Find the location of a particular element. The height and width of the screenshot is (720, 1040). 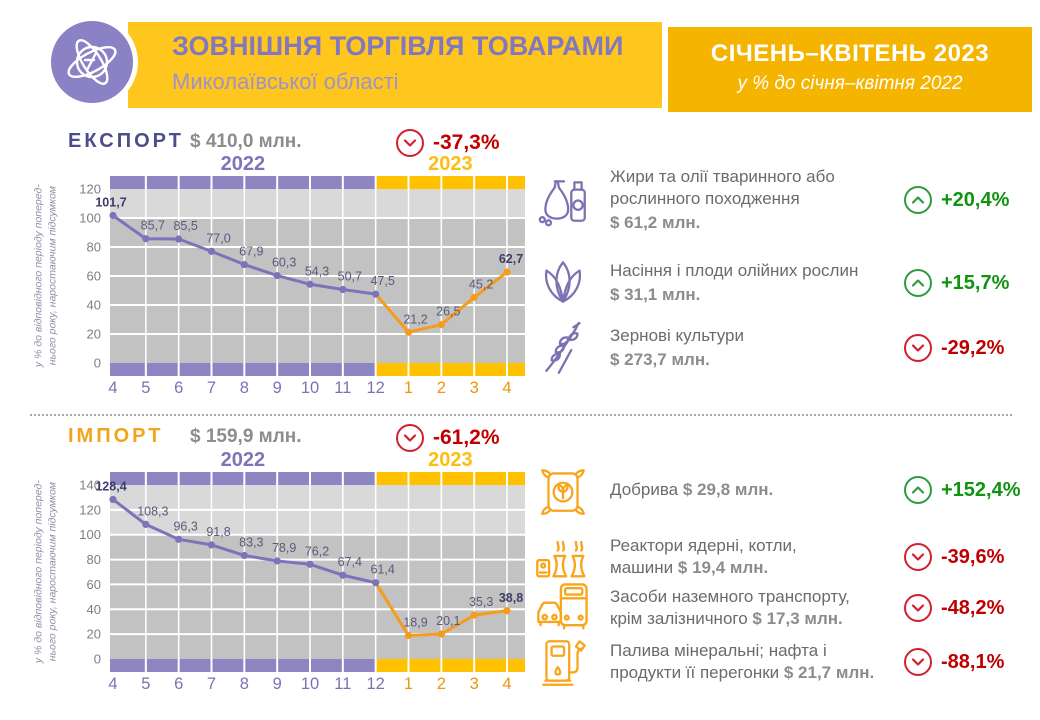

svg-text: 7 is located at coordinates (211, 388).